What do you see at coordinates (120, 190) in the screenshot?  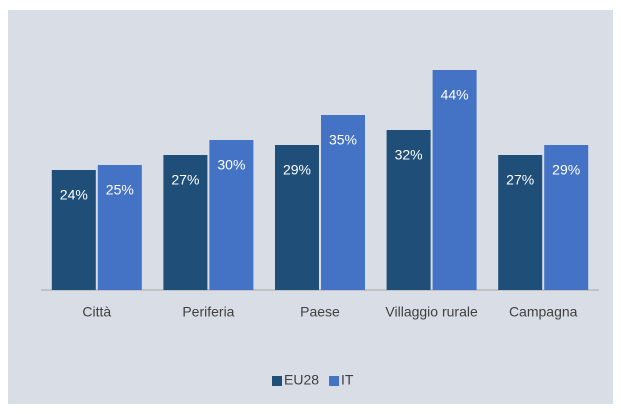 I see `data-label: 25%` at bounding box center [120, 190].